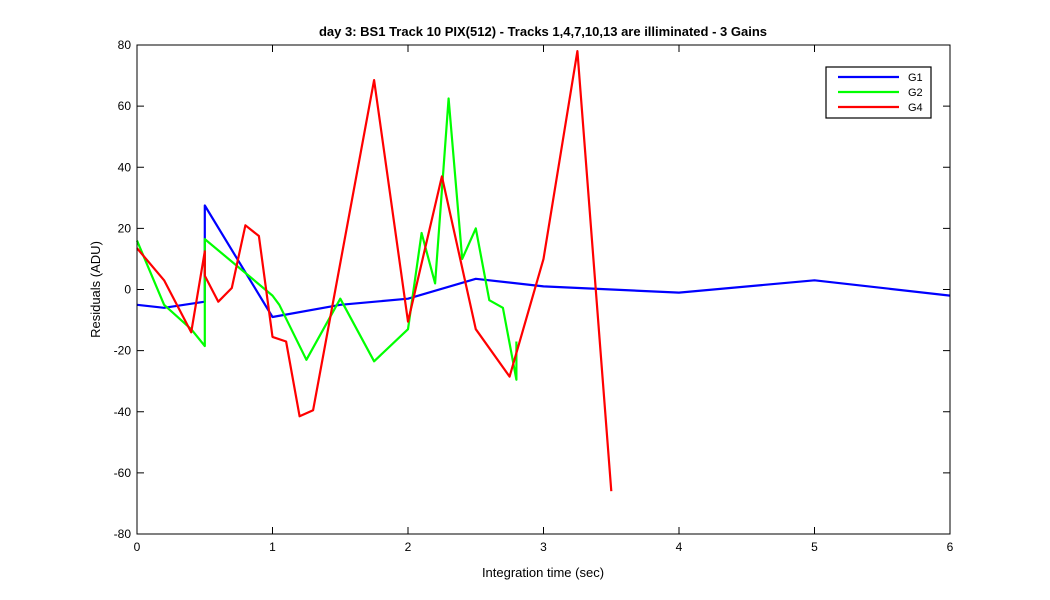 Image resolution: width=1050 pixels, height=600 pixels. What do you see at coordinates (814, 547) in the screenshot?
I see `x-tick-label: 5` at bounding box center [814, 547].